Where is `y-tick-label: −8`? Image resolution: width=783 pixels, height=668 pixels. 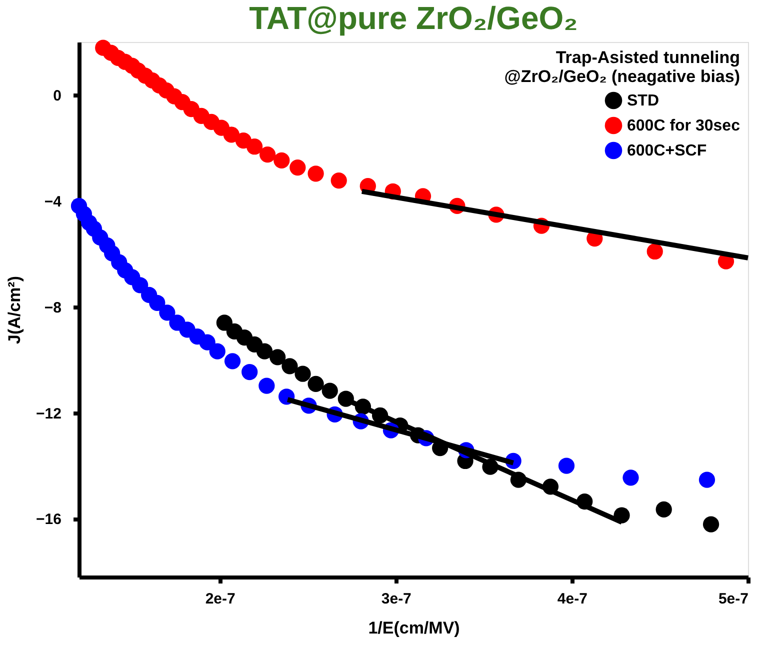
y-tick-label: −8 is located at coordinates (53, 307).